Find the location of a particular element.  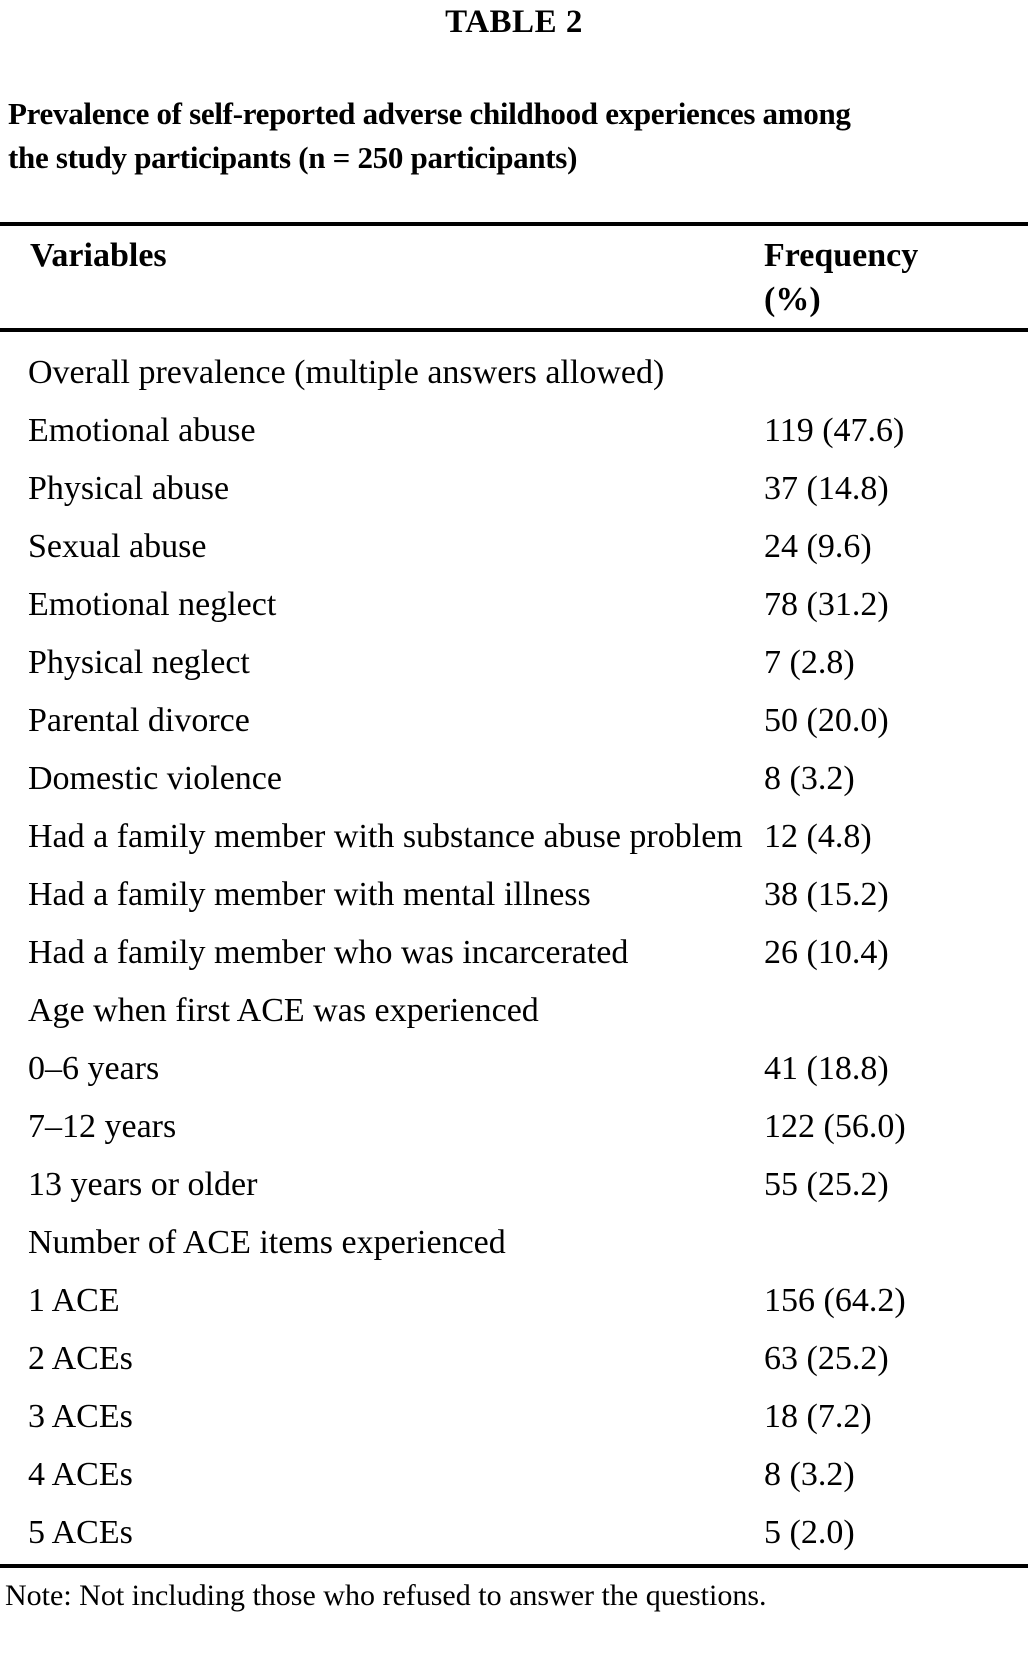

table-header-row: Variables Frequency (%) is located at coordinates (514, 279).